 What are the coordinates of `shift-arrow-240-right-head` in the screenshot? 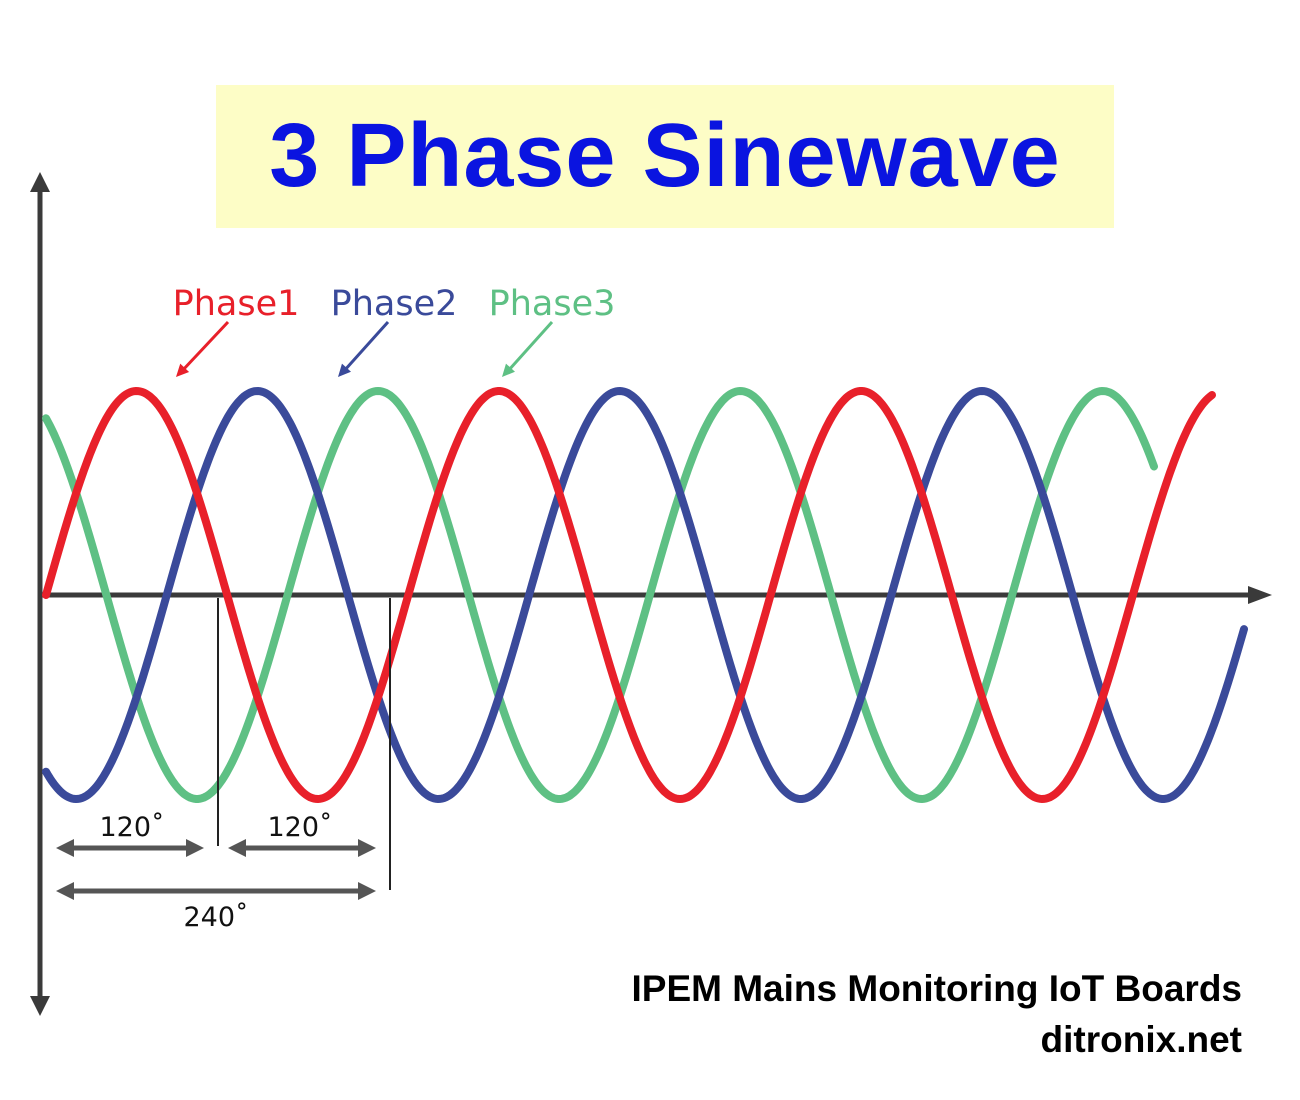 It's located at (367, 891).